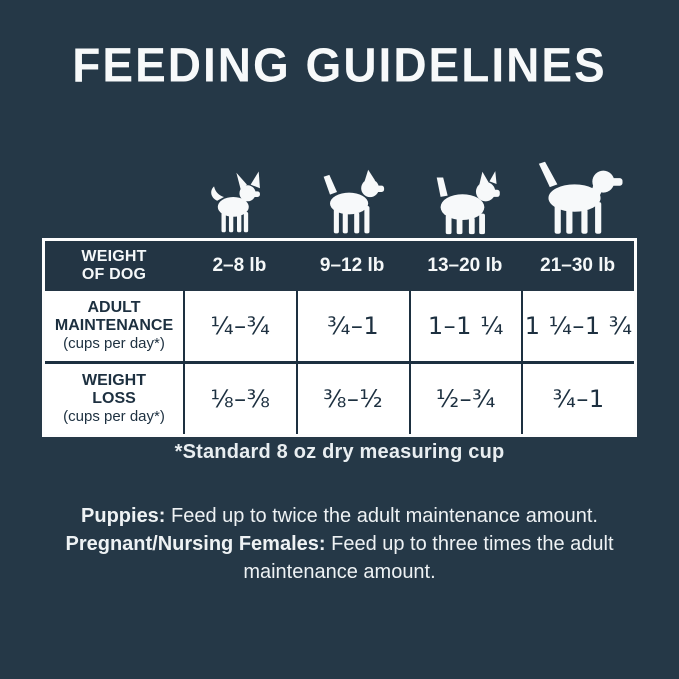 This screenshot has width=679, height=679. I want to click on table-cell: ¼–¾, so click(239, 326).